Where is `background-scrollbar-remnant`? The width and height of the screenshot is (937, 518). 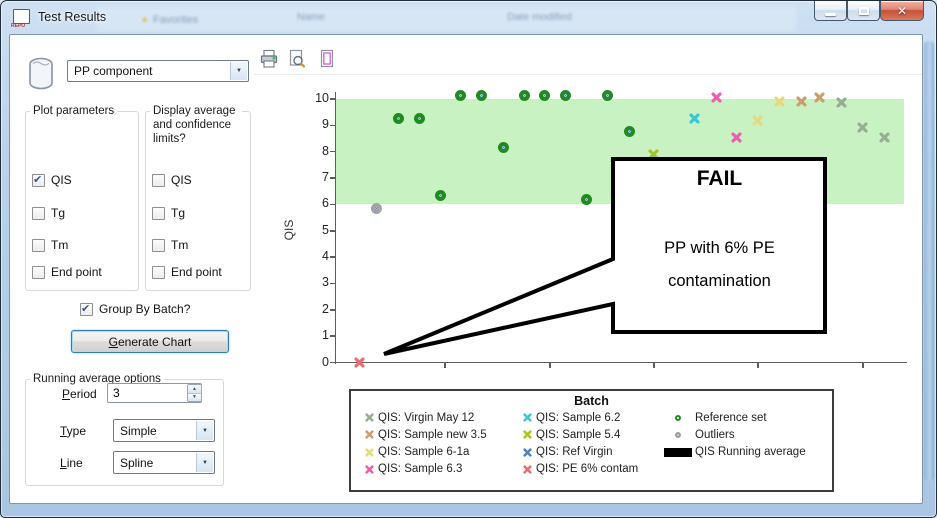 background-scrollbar-remnant is located at coordinates (929, 261).